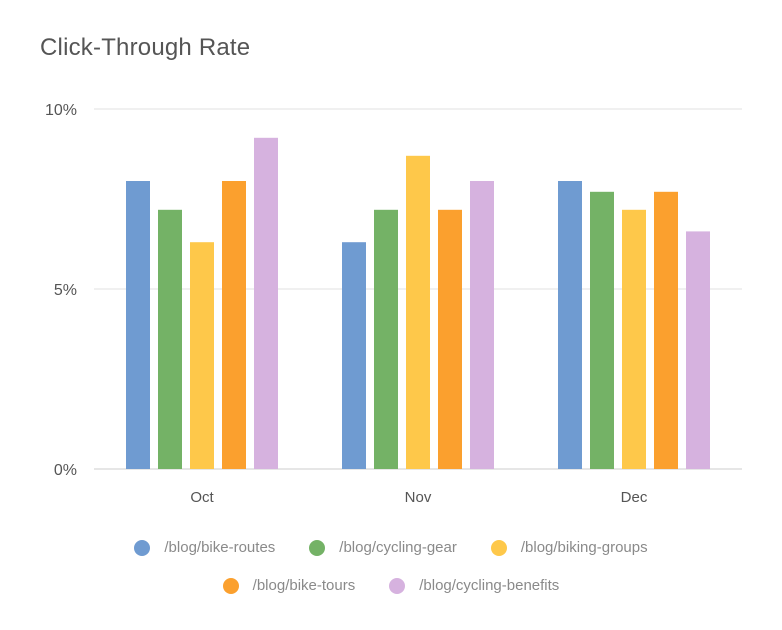 Image resolution: width=782 pixels, height=630 pixels. I want to click on legend-label: /blog/bike-tours, so click(304, 585).